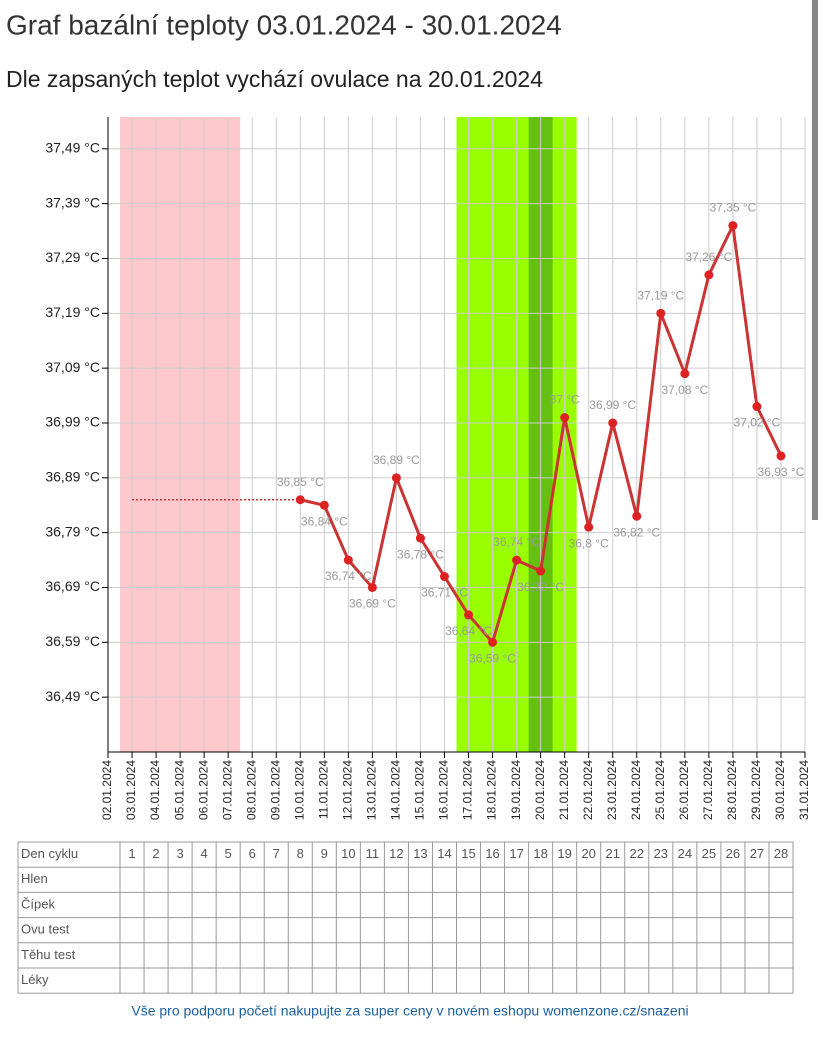 This screenshot has height=1038, width=824. I want to click on data-label: 36,59 °C, so click(492, 659).